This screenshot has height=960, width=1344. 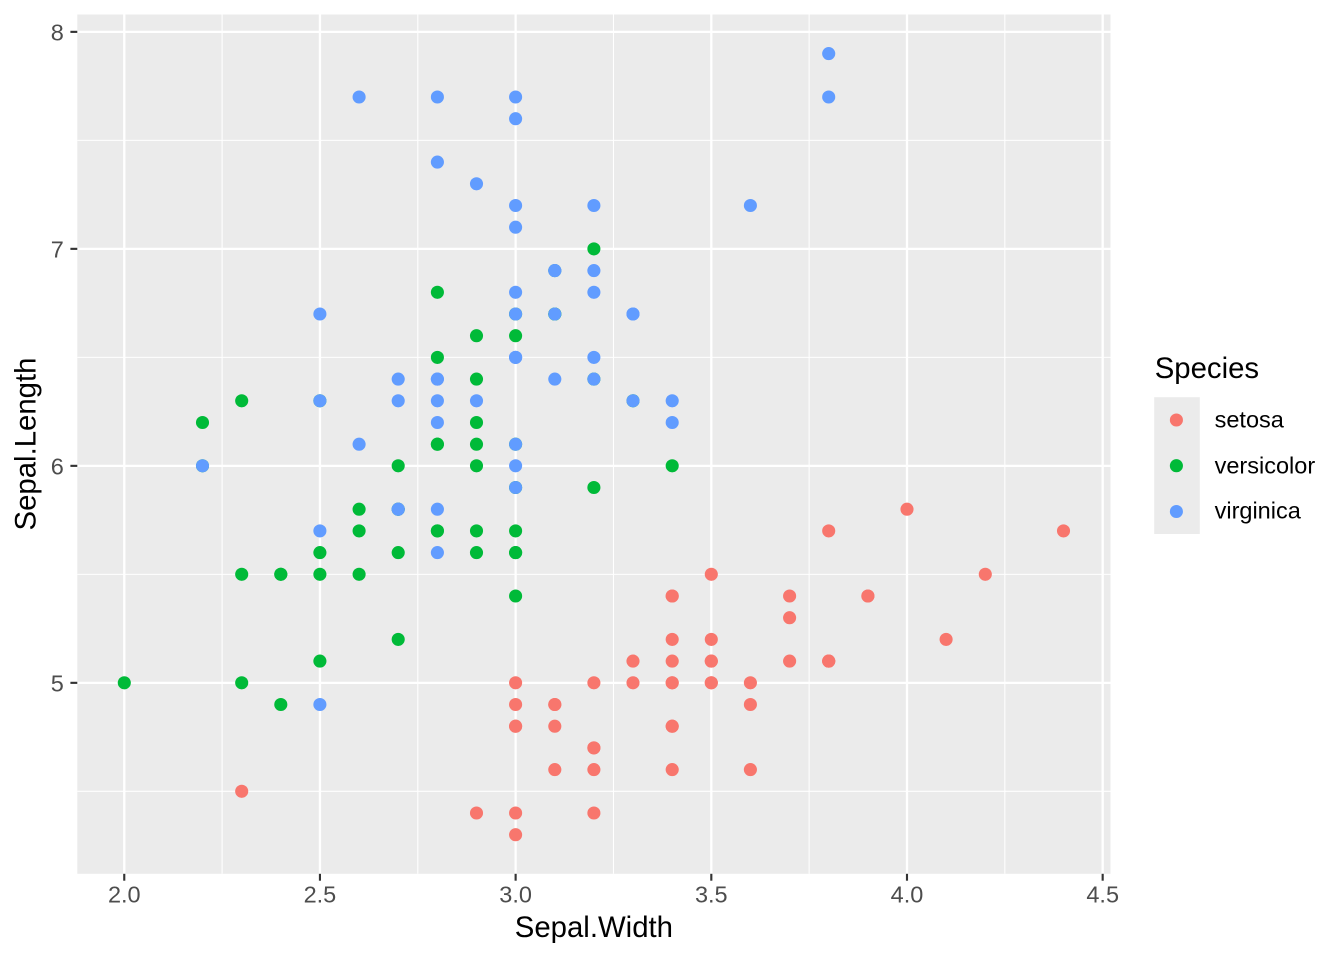 What do you see at coordinates (1258, 511) in the screenshot?
I see `svg-text: virginica` at bounding box center [1258, 511].